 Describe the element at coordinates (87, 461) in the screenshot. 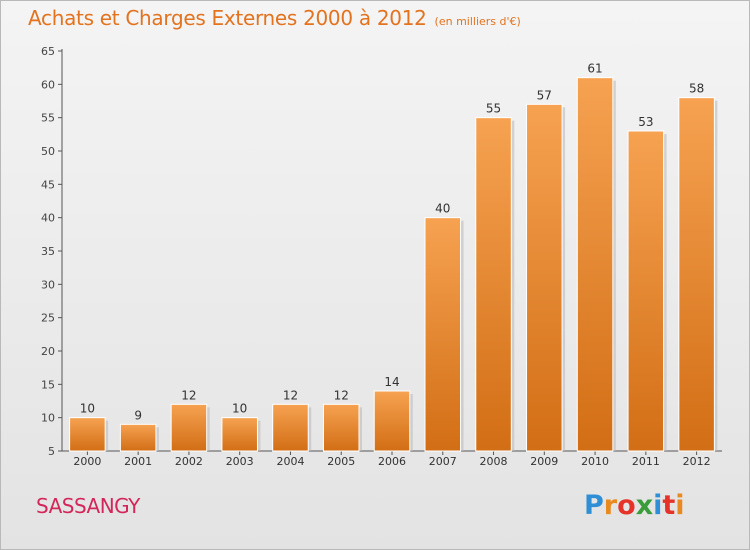

I see `x-tick-label: 2000` at that location.